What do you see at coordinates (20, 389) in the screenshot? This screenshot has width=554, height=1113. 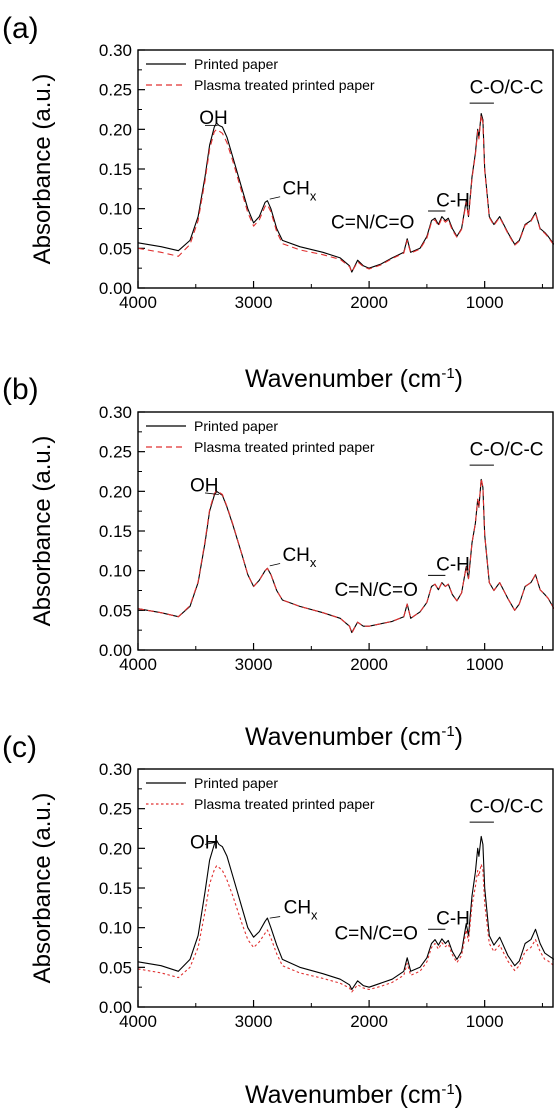 I see `panel-label: (b)` at bounding box center [20, 389].